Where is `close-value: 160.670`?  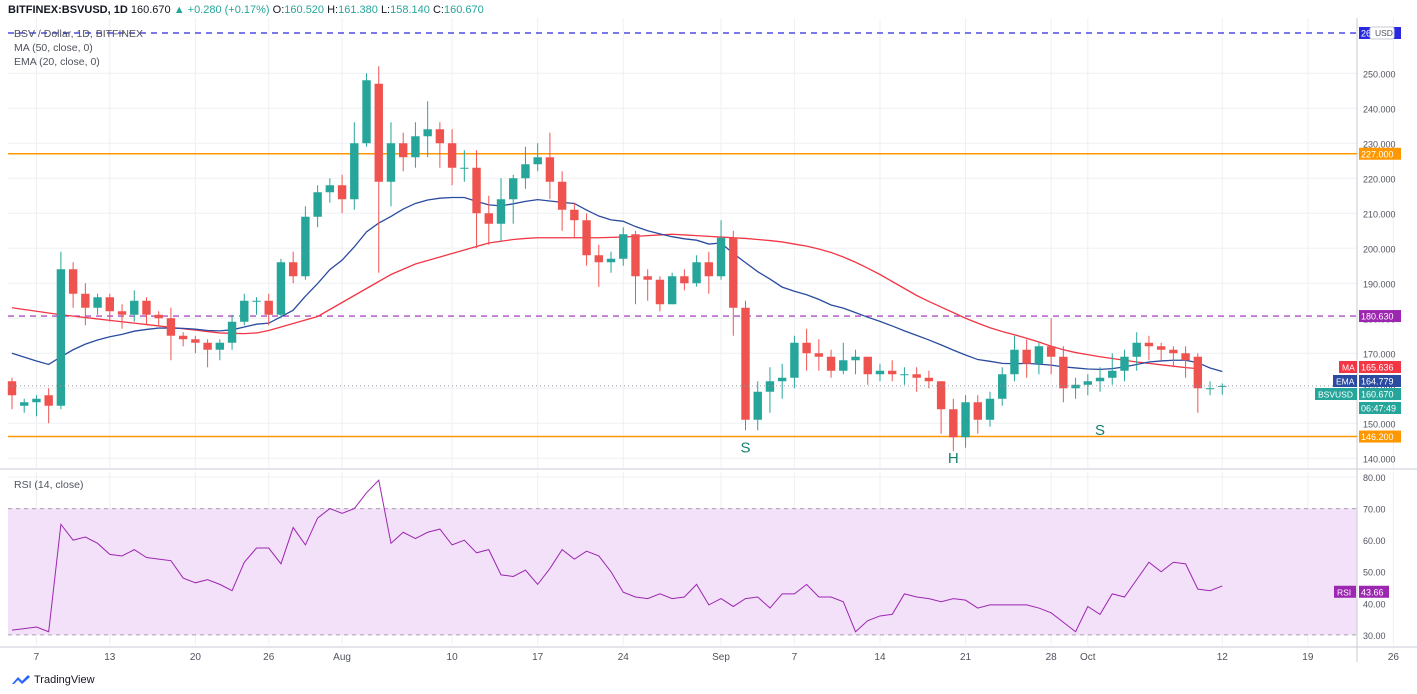 close-value: 160.670 is located at coordinates (463, 10).